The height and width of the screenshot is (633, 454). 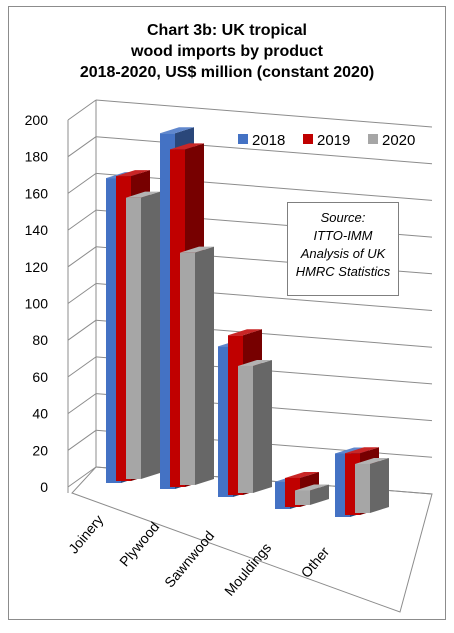 What do you see at coordinates (245, 429) in the screenshot?
I see `bar-sawnwood-2020` at bounding box center [245, 429].